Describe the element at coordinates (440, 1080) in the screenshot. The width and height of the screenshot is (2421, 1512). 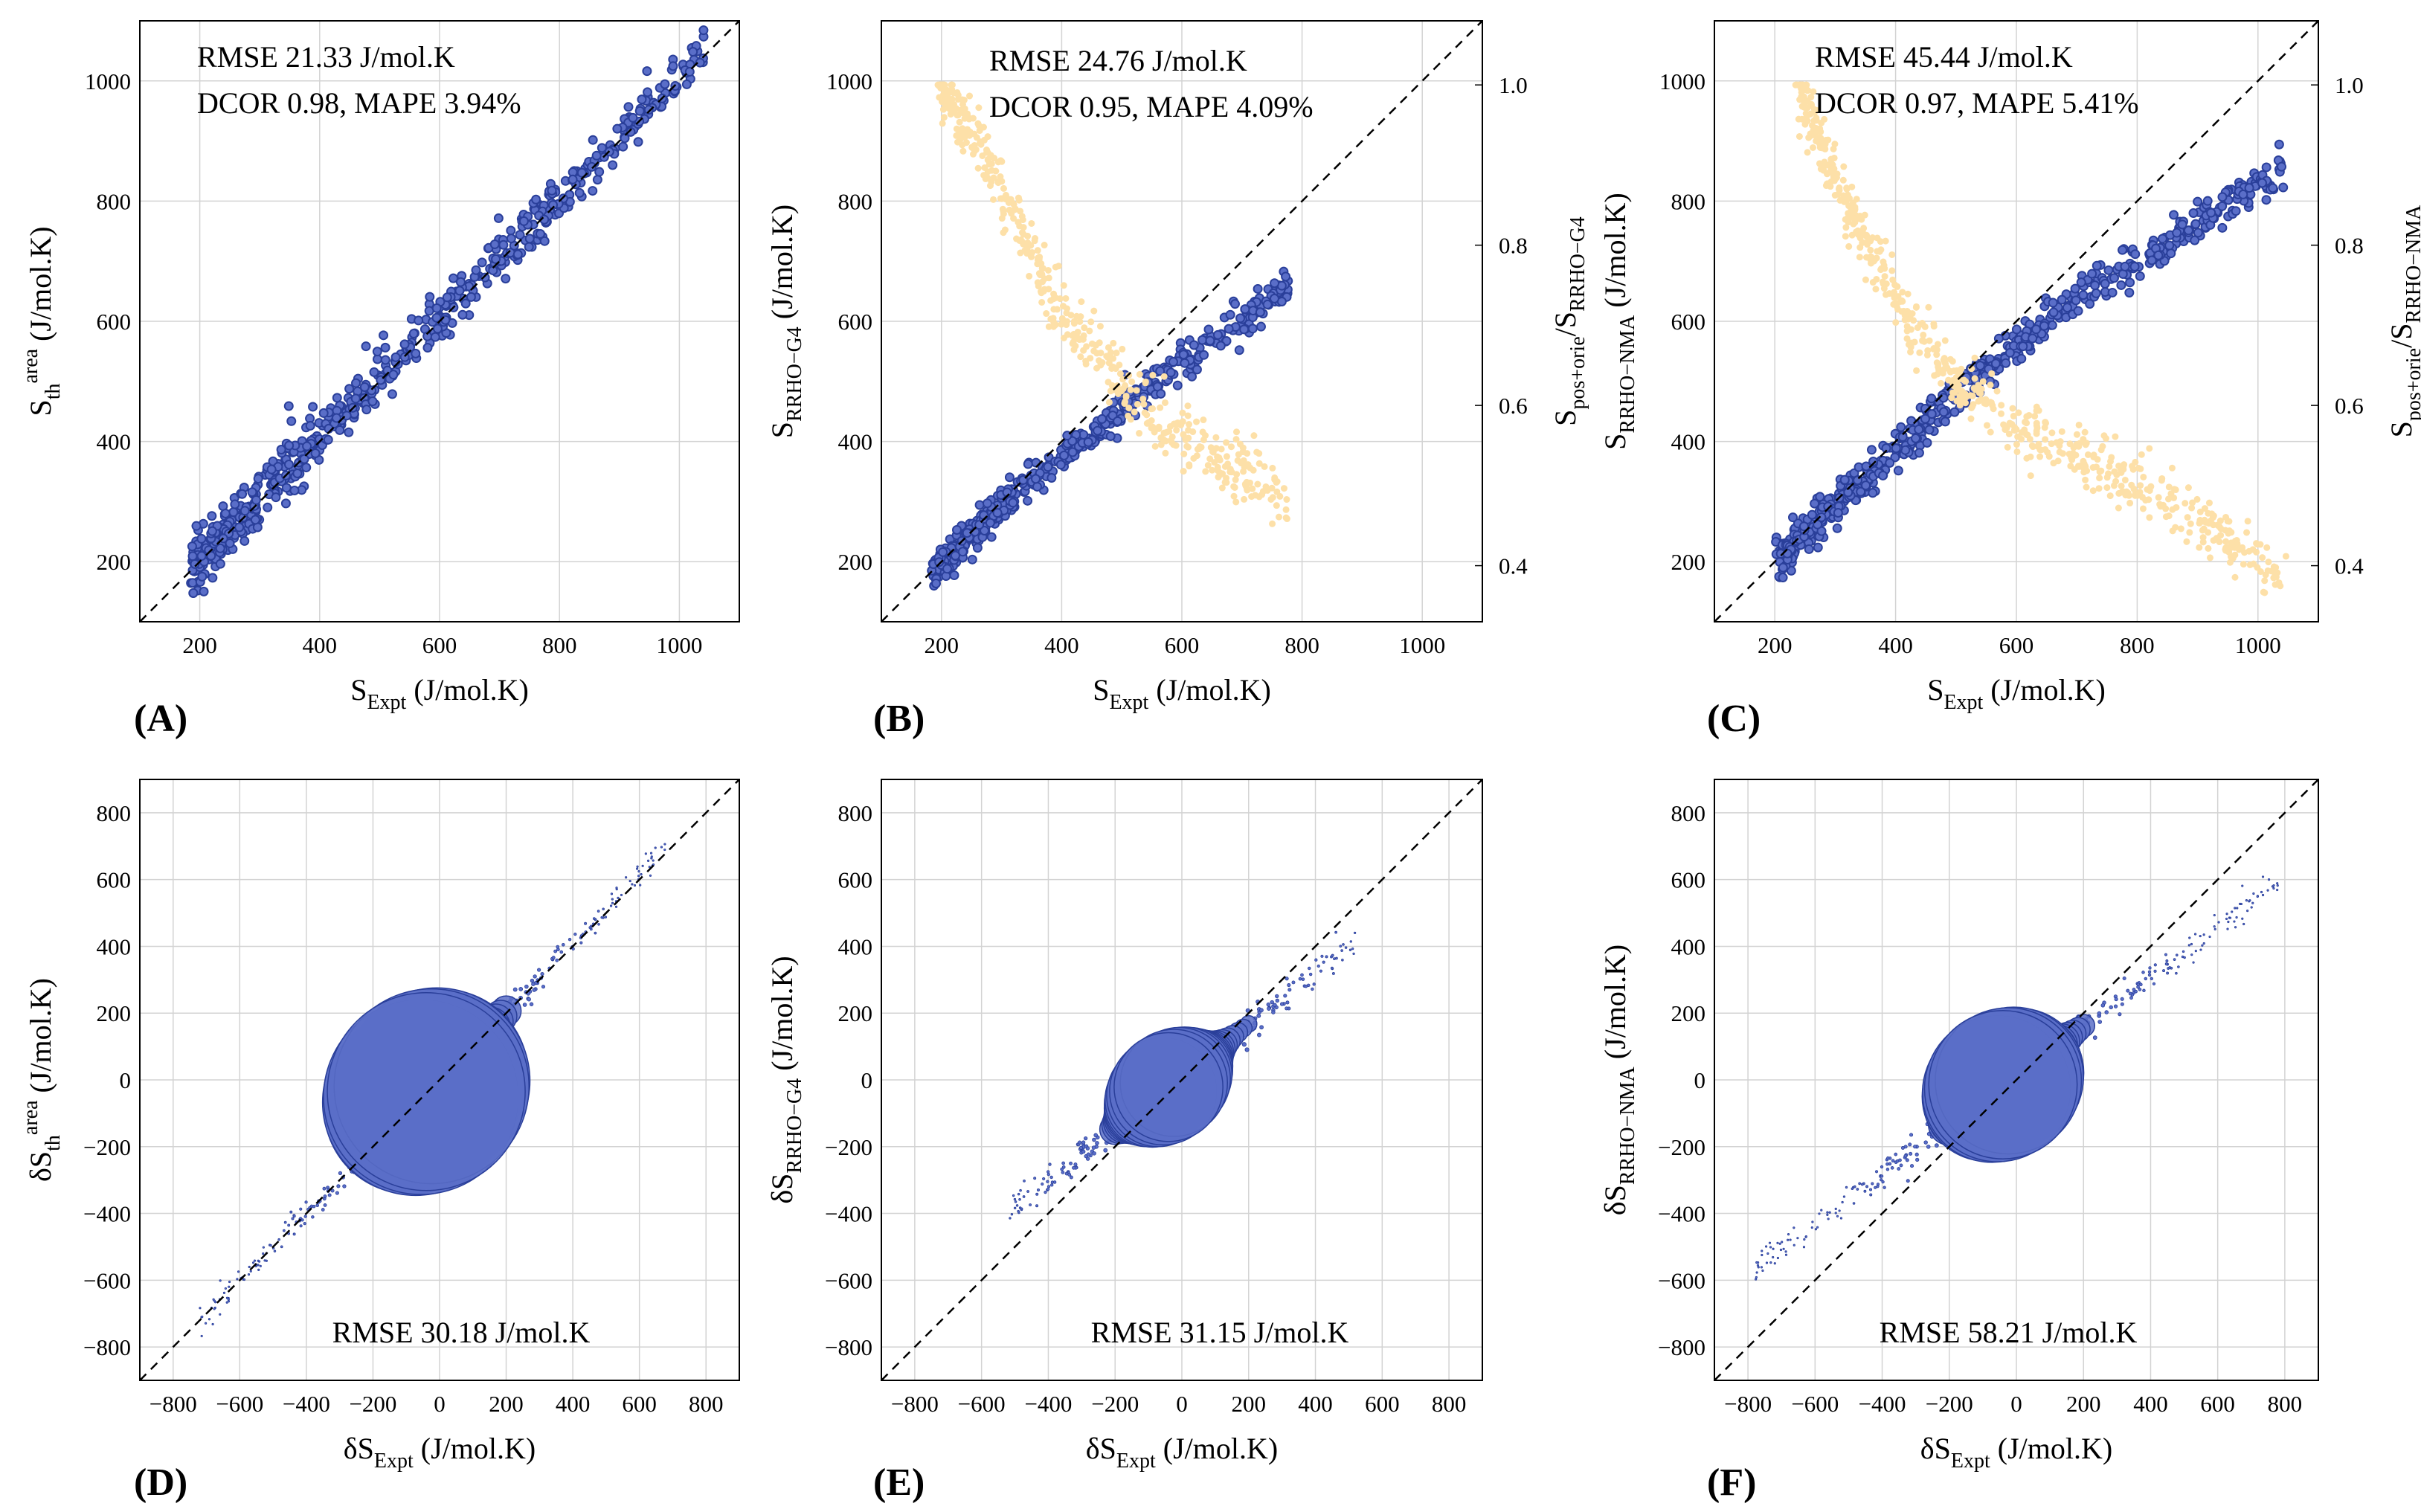
I see `plot-frame` at that location.